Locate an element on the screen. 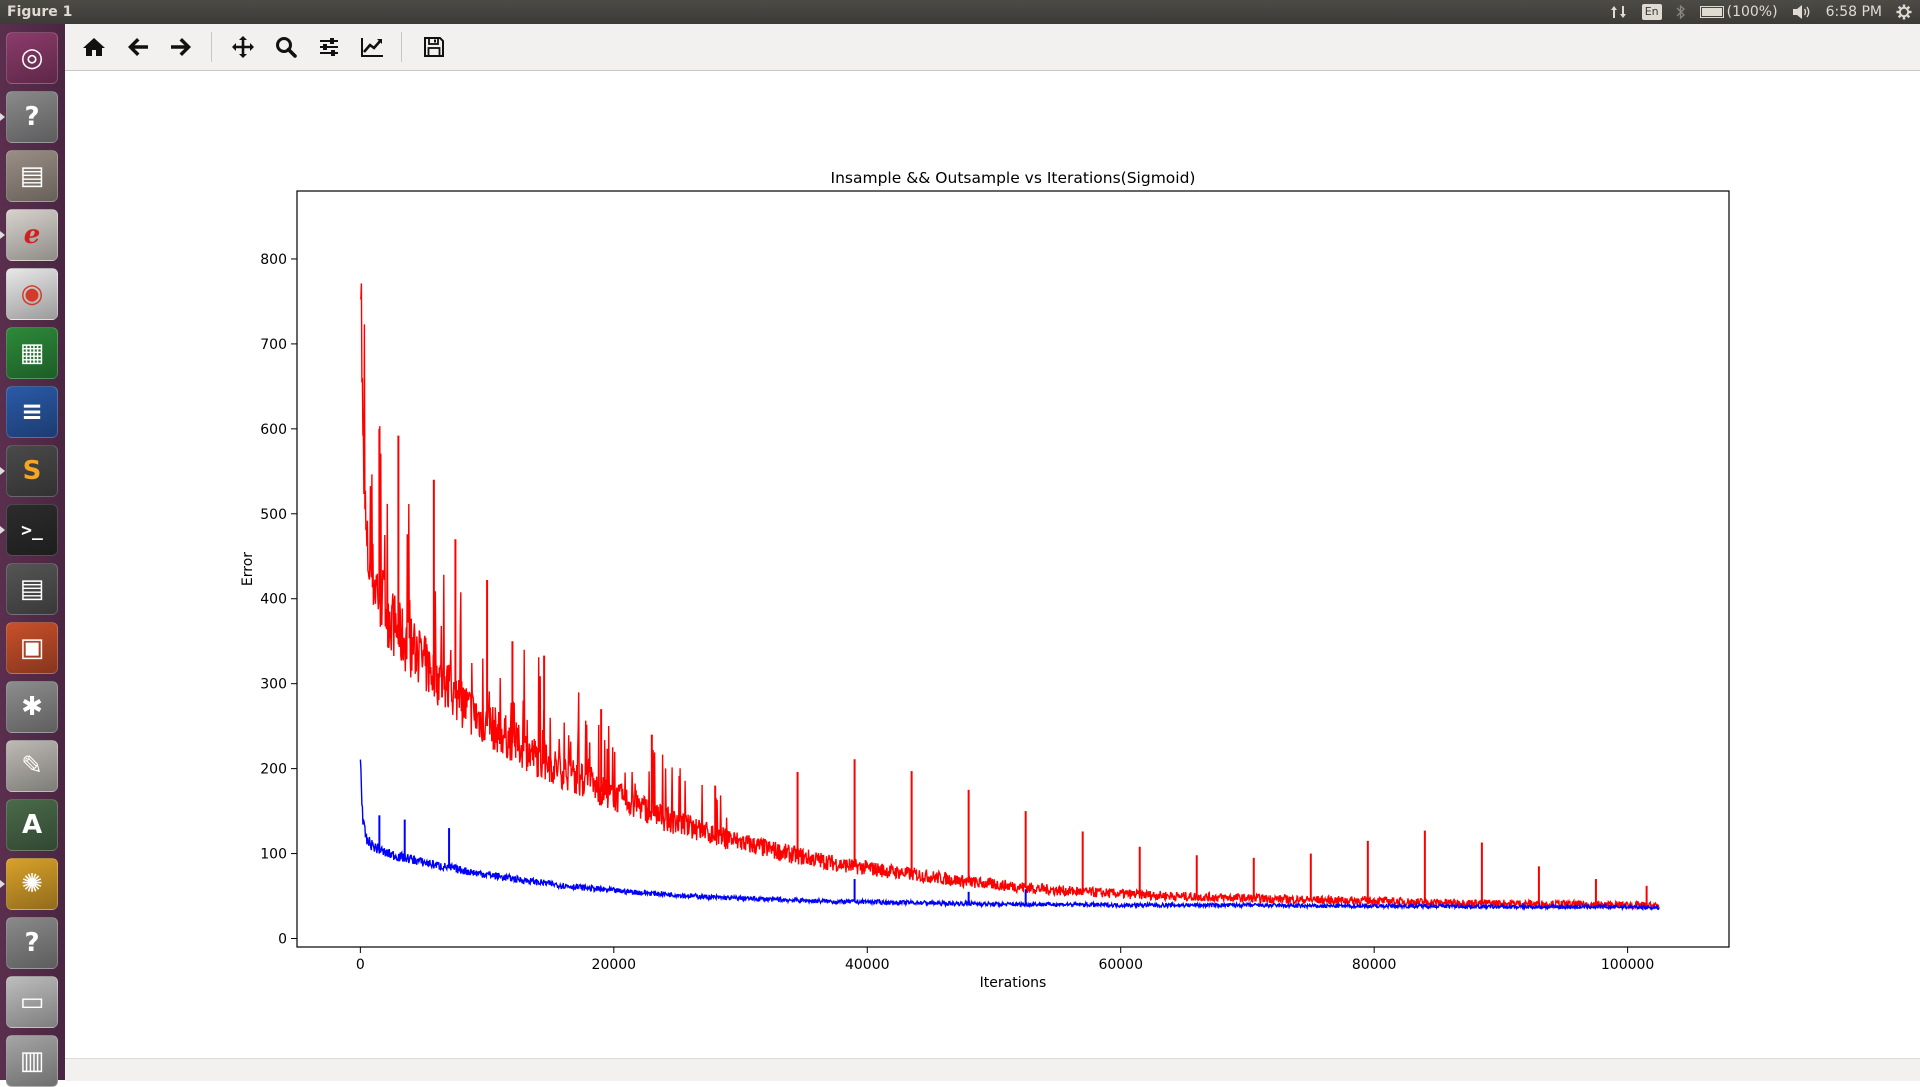 The width and height of the screenshot is (1920, 1087). evince-icon: ℯ is located at coordinates (32, 235).